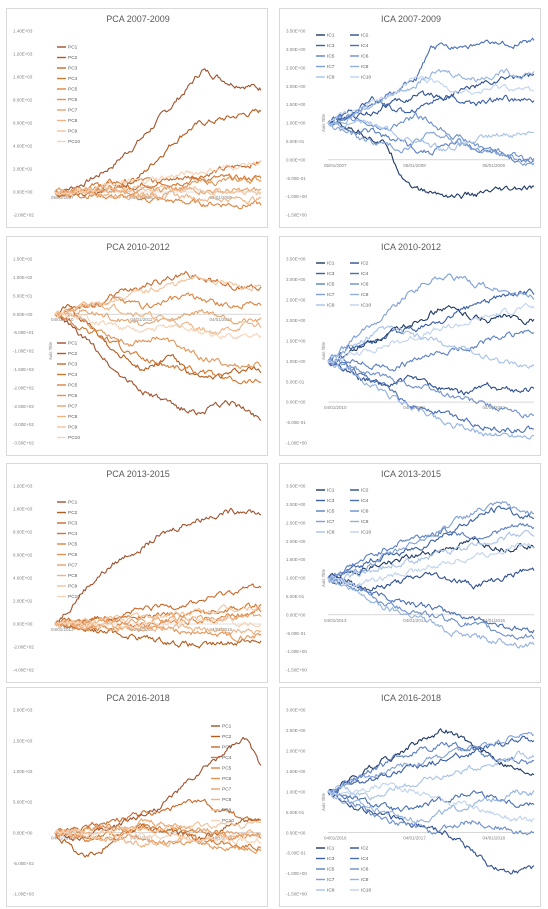  Describe the element at coordinates (23, 332) in the screenshot. I see `y-tick-label: -5.00E+01` at that location.